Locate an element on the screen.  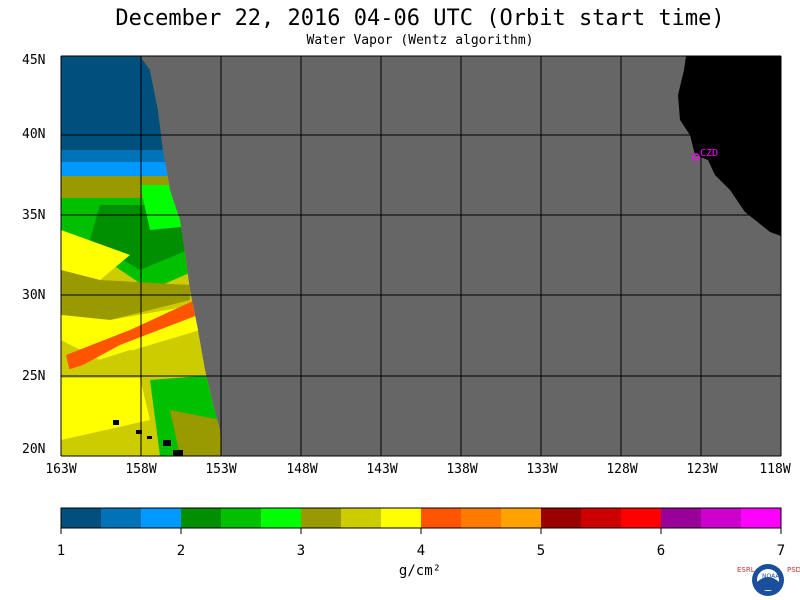
lon-label: 128W is located at coordinates (622, 469).